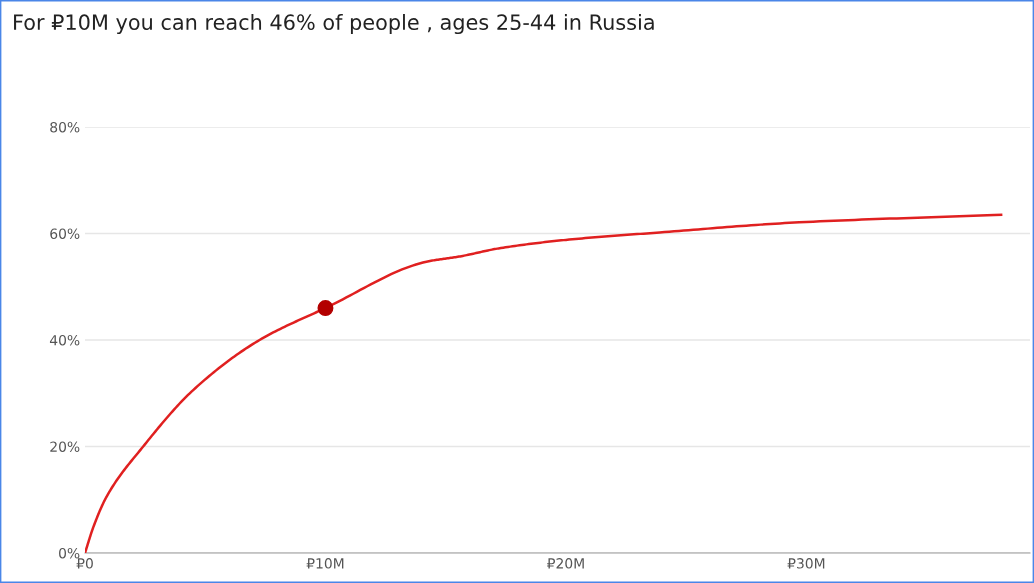 The width and height of the screenshot is (1034, 583). I want to click on x-tick-label: ₽0, so click(84, 563).